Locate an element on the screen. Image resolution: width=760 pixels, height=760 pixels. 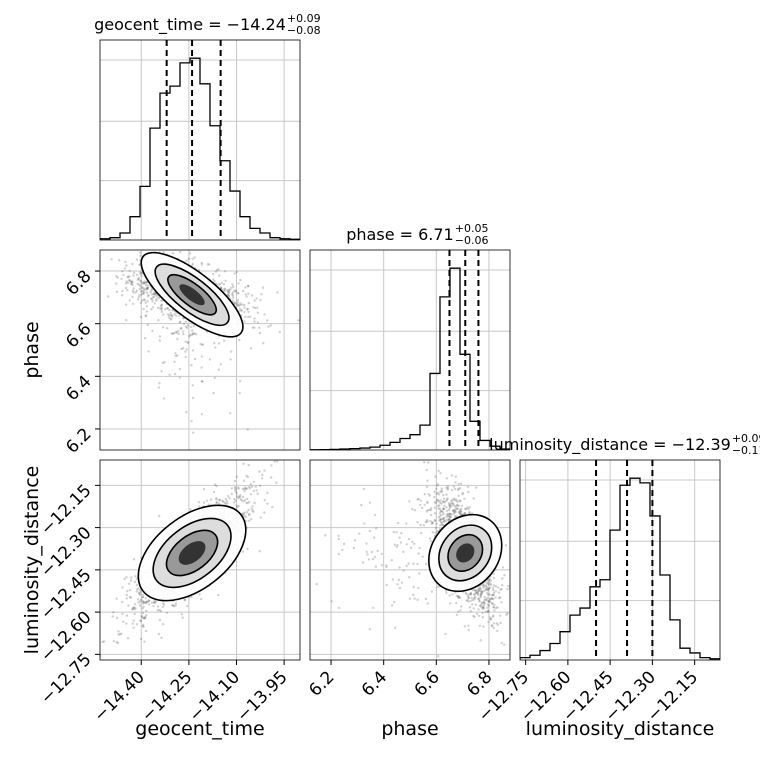
title-sup-luminosity_distance: +0.09 is located at coordinates (746, 438).